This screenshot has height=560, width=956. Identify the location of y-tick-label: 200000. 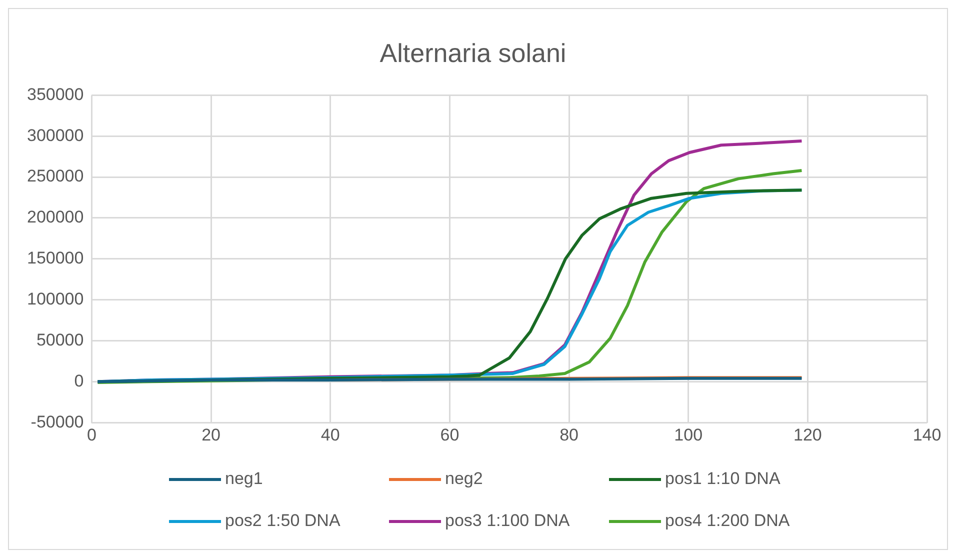
(55, 217).